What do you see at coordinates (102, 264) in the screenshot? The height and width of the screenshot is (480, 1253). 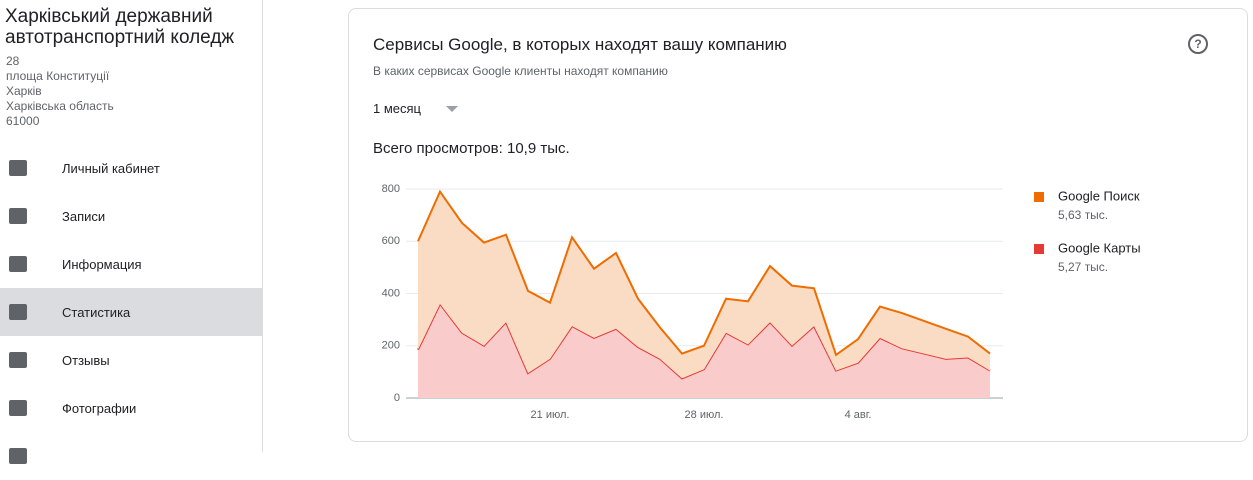 I see `menu-label: Информация` at bounding box center [102, 264].